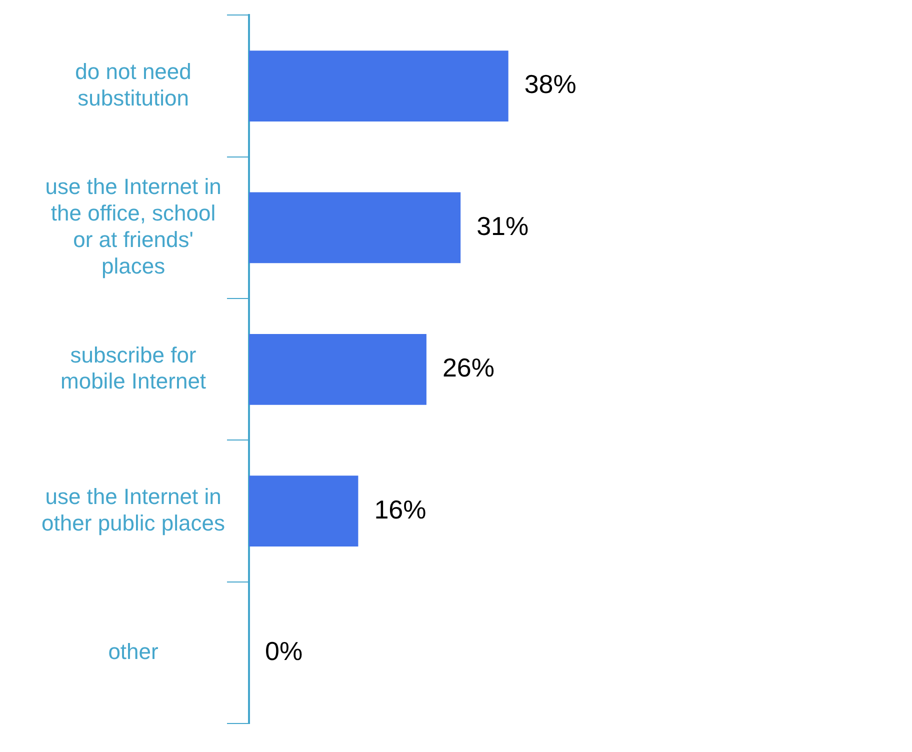 This screenshot has width=912, height=752. I want to click on y-tick-label: other, so click(133, 651).